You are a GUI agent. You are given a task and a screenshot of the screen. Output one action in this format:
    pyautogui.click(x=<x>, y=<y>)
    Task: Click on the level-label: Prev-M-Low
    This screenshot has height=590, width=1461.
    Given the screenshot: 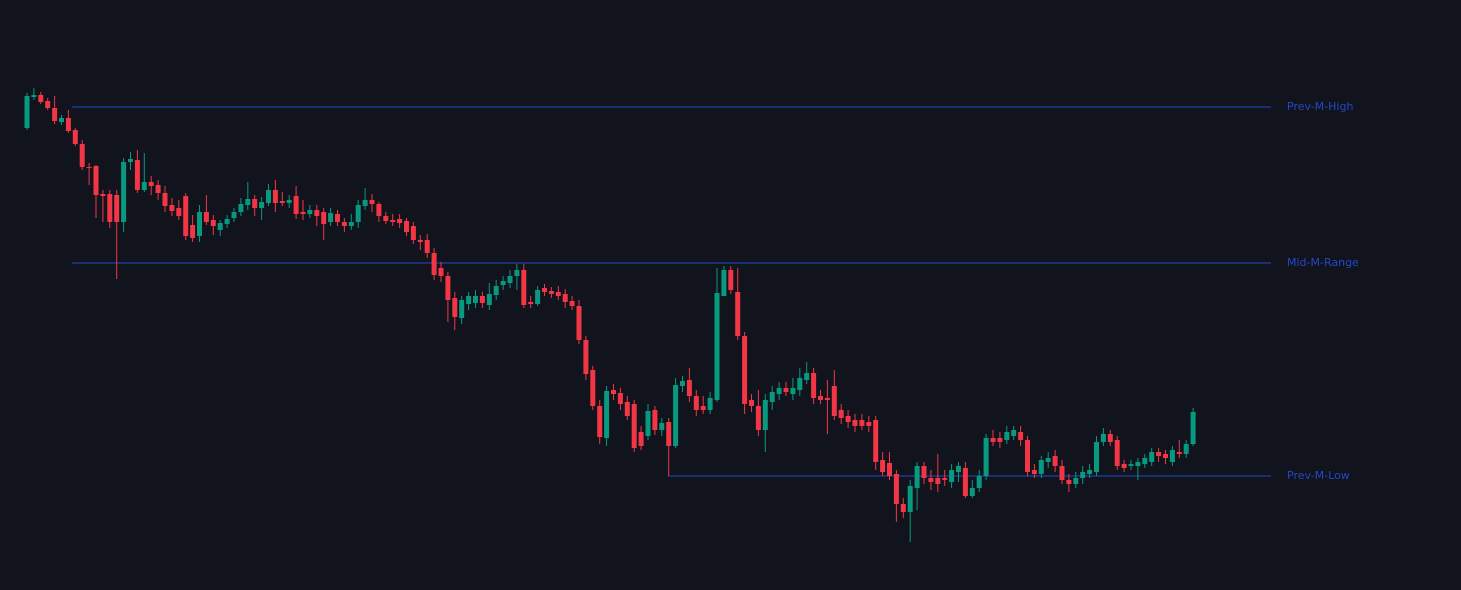 What is the action you would take?
    pyautogui.click(x=1318, y=475)
    